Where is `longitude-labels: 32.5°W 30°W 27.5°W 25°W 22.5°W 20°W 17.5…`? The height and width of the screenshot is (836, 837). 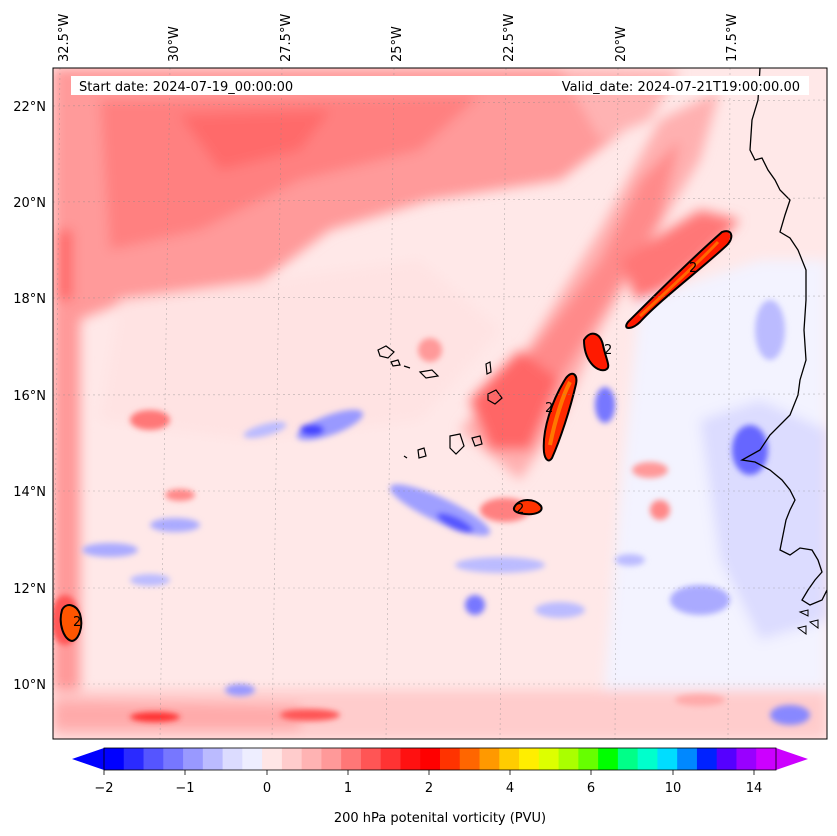 longitude-labels: 32.5°W 30°W 27.5°W 25°W 22.5°W 20°W 17.5… is located at coordinates (398, 38).